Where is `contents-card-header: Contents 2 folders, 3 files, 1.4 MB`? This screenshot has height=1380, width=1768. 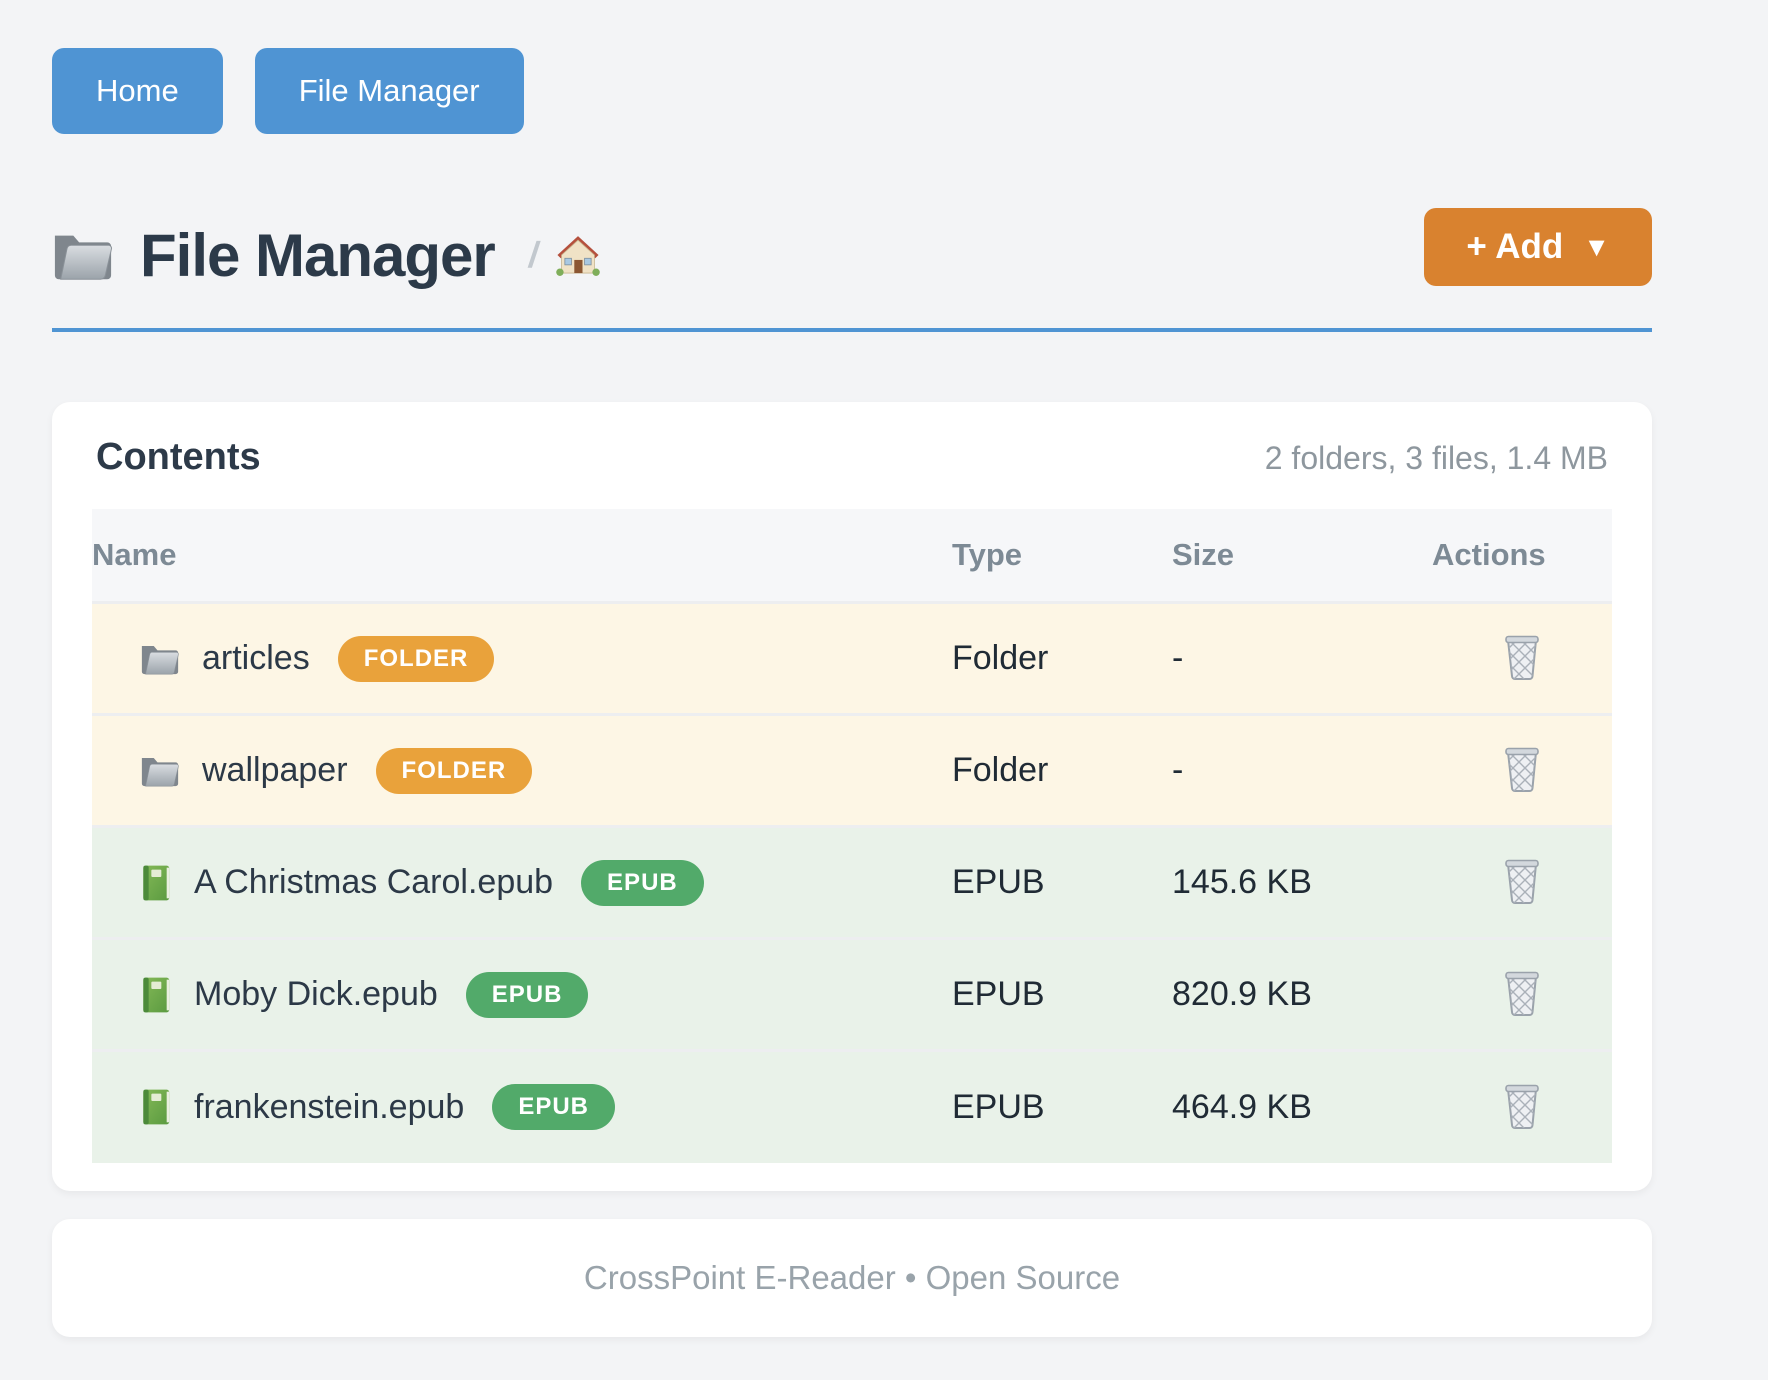 contents-card-header: Contents 2 folders, 3 files, 1.4 MB is located at coordinates (852, 457).